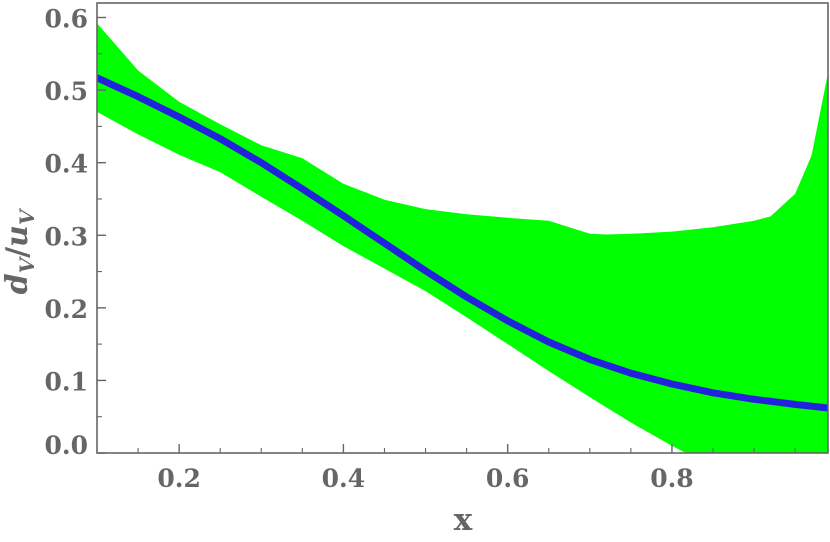 The width and height of the screenshot is (830, 542). What do you see at coordinates (27, 216) in the screenshot?
I see `y-axis-label-denominator-sub: V` at bounding box center [27, 216].